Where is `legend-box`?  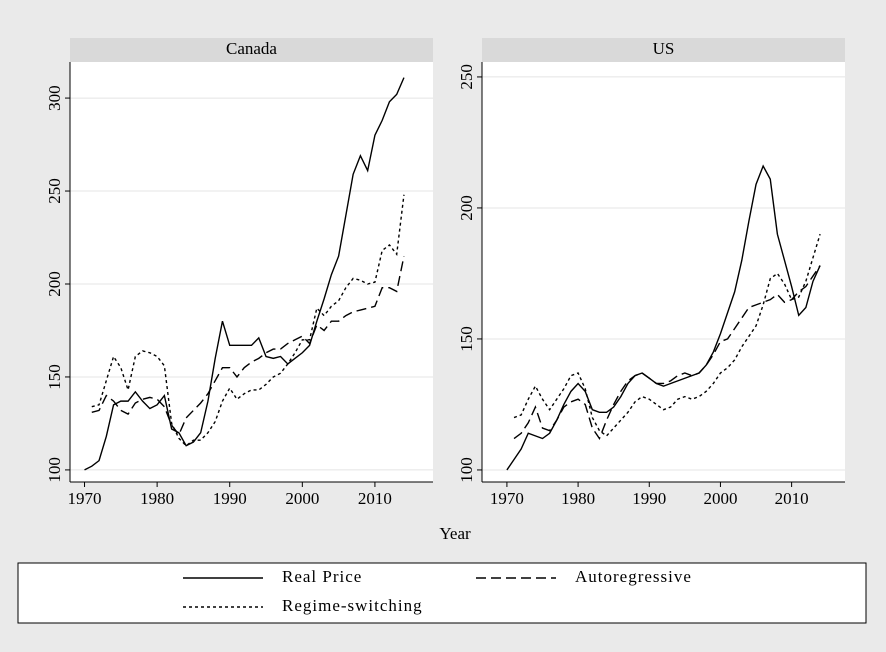 legend-box is located at coordinates (442, 593).